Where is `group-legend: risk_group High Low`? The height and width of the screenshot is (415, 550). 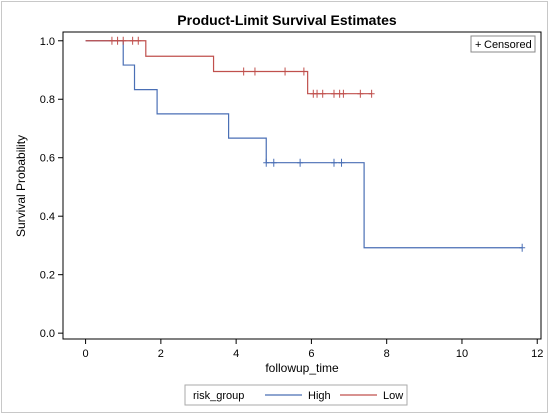 group-legend: risk_group High Low is located at coordinates (296, 395).